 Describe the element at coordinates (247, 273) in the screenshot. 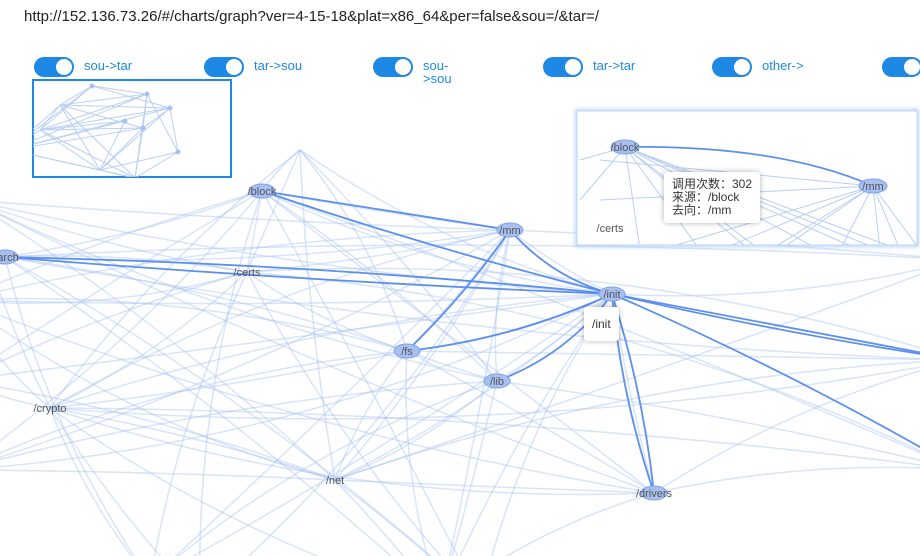

I see `node-label: /certs` at that location.